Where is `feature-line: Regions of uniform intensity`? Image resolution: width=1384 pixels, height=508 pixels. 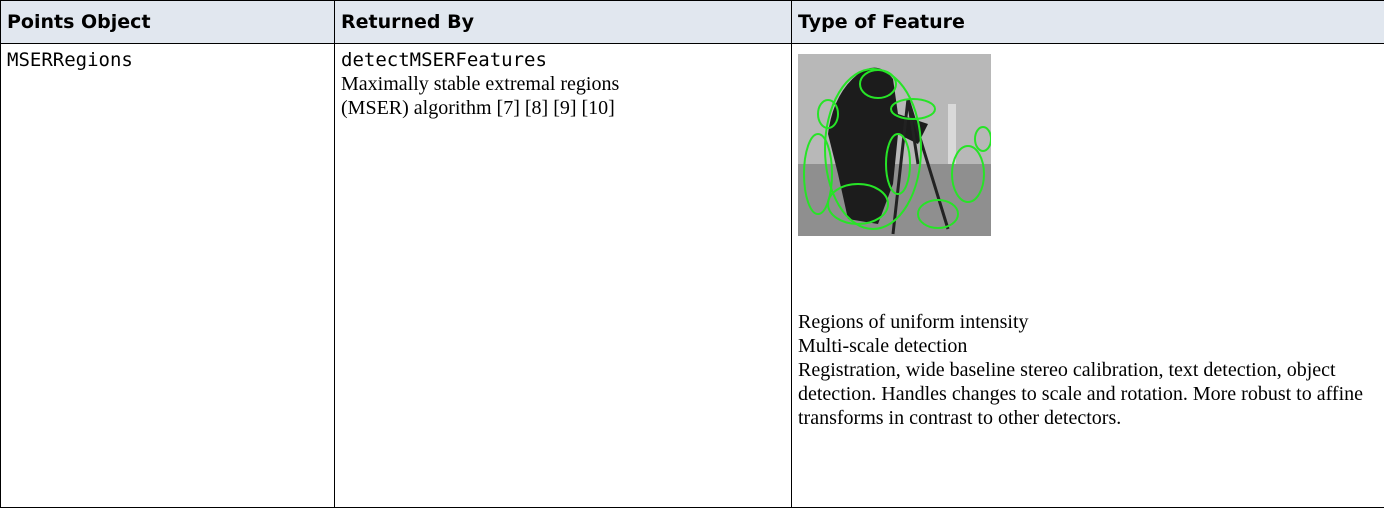
feature-line: Regions of uniform intensity is located at coordinates (1090, 322).